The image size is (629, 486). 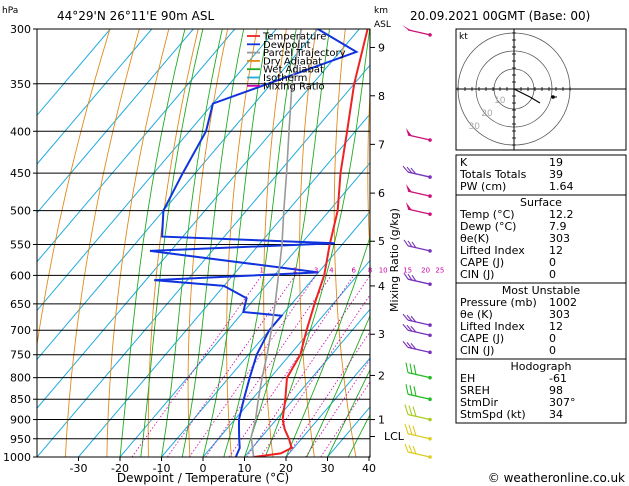 What do you see at coordinates (559, 238) in the screenshot?
I see `surface-value: 303` at bounding box center [559, 238].